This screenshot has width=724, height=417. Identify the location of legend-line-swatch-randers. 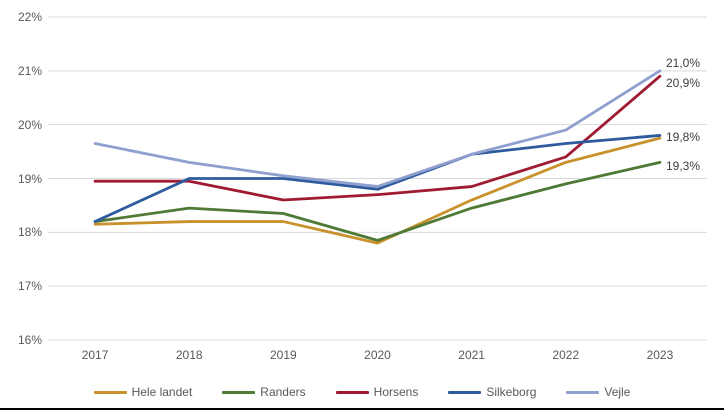
(239, 392).